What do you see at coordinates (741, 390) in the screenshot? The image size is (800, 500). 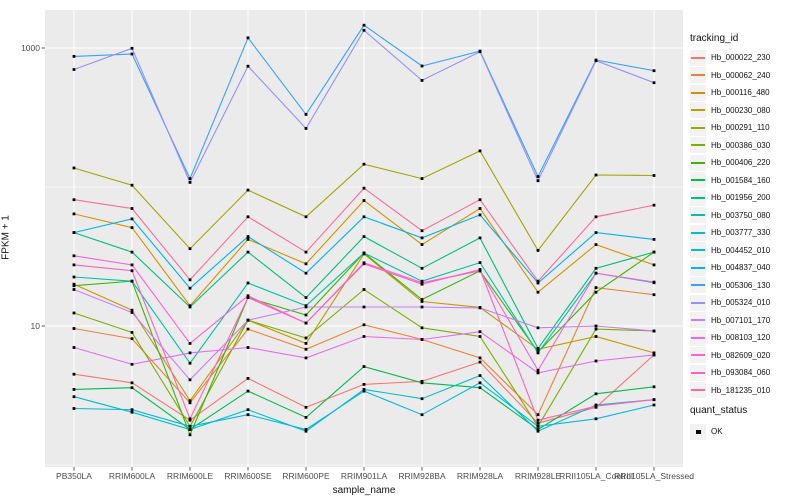 I see `legend-item-label: Hb_181235_010` at bounding box center [741, 390].